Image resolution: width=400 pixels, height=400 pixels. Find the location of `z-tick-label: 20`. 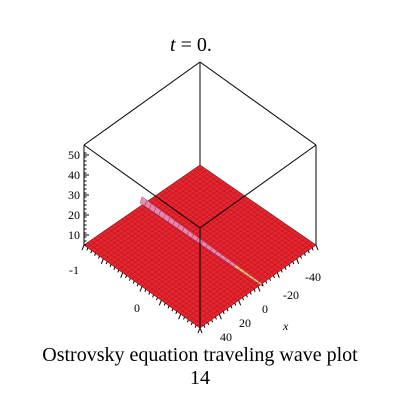

z-tick-label: 20 is located at coordinates (74, 215).